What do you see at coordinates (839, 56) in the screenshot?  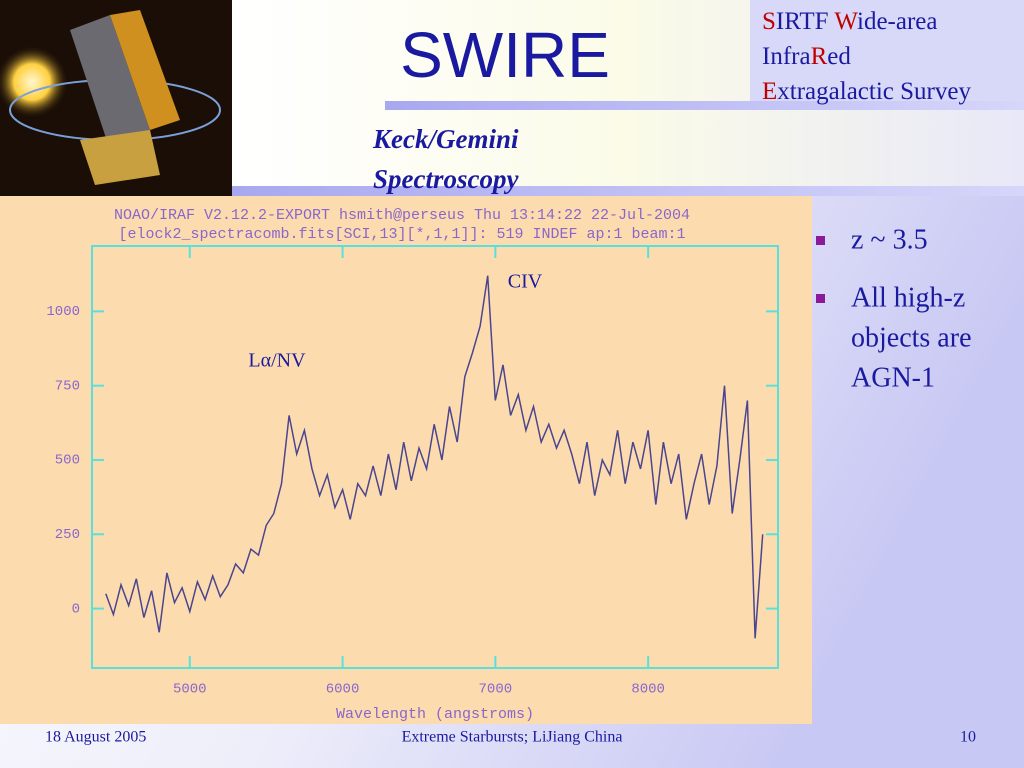 I see `acronym-part: ed` at bounding box center [839, 56].